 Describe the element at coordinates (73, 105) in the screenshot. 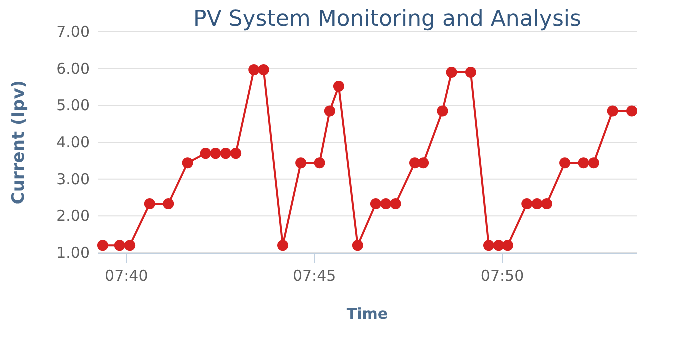

I see `y-tick-label: 5.00` at that location.